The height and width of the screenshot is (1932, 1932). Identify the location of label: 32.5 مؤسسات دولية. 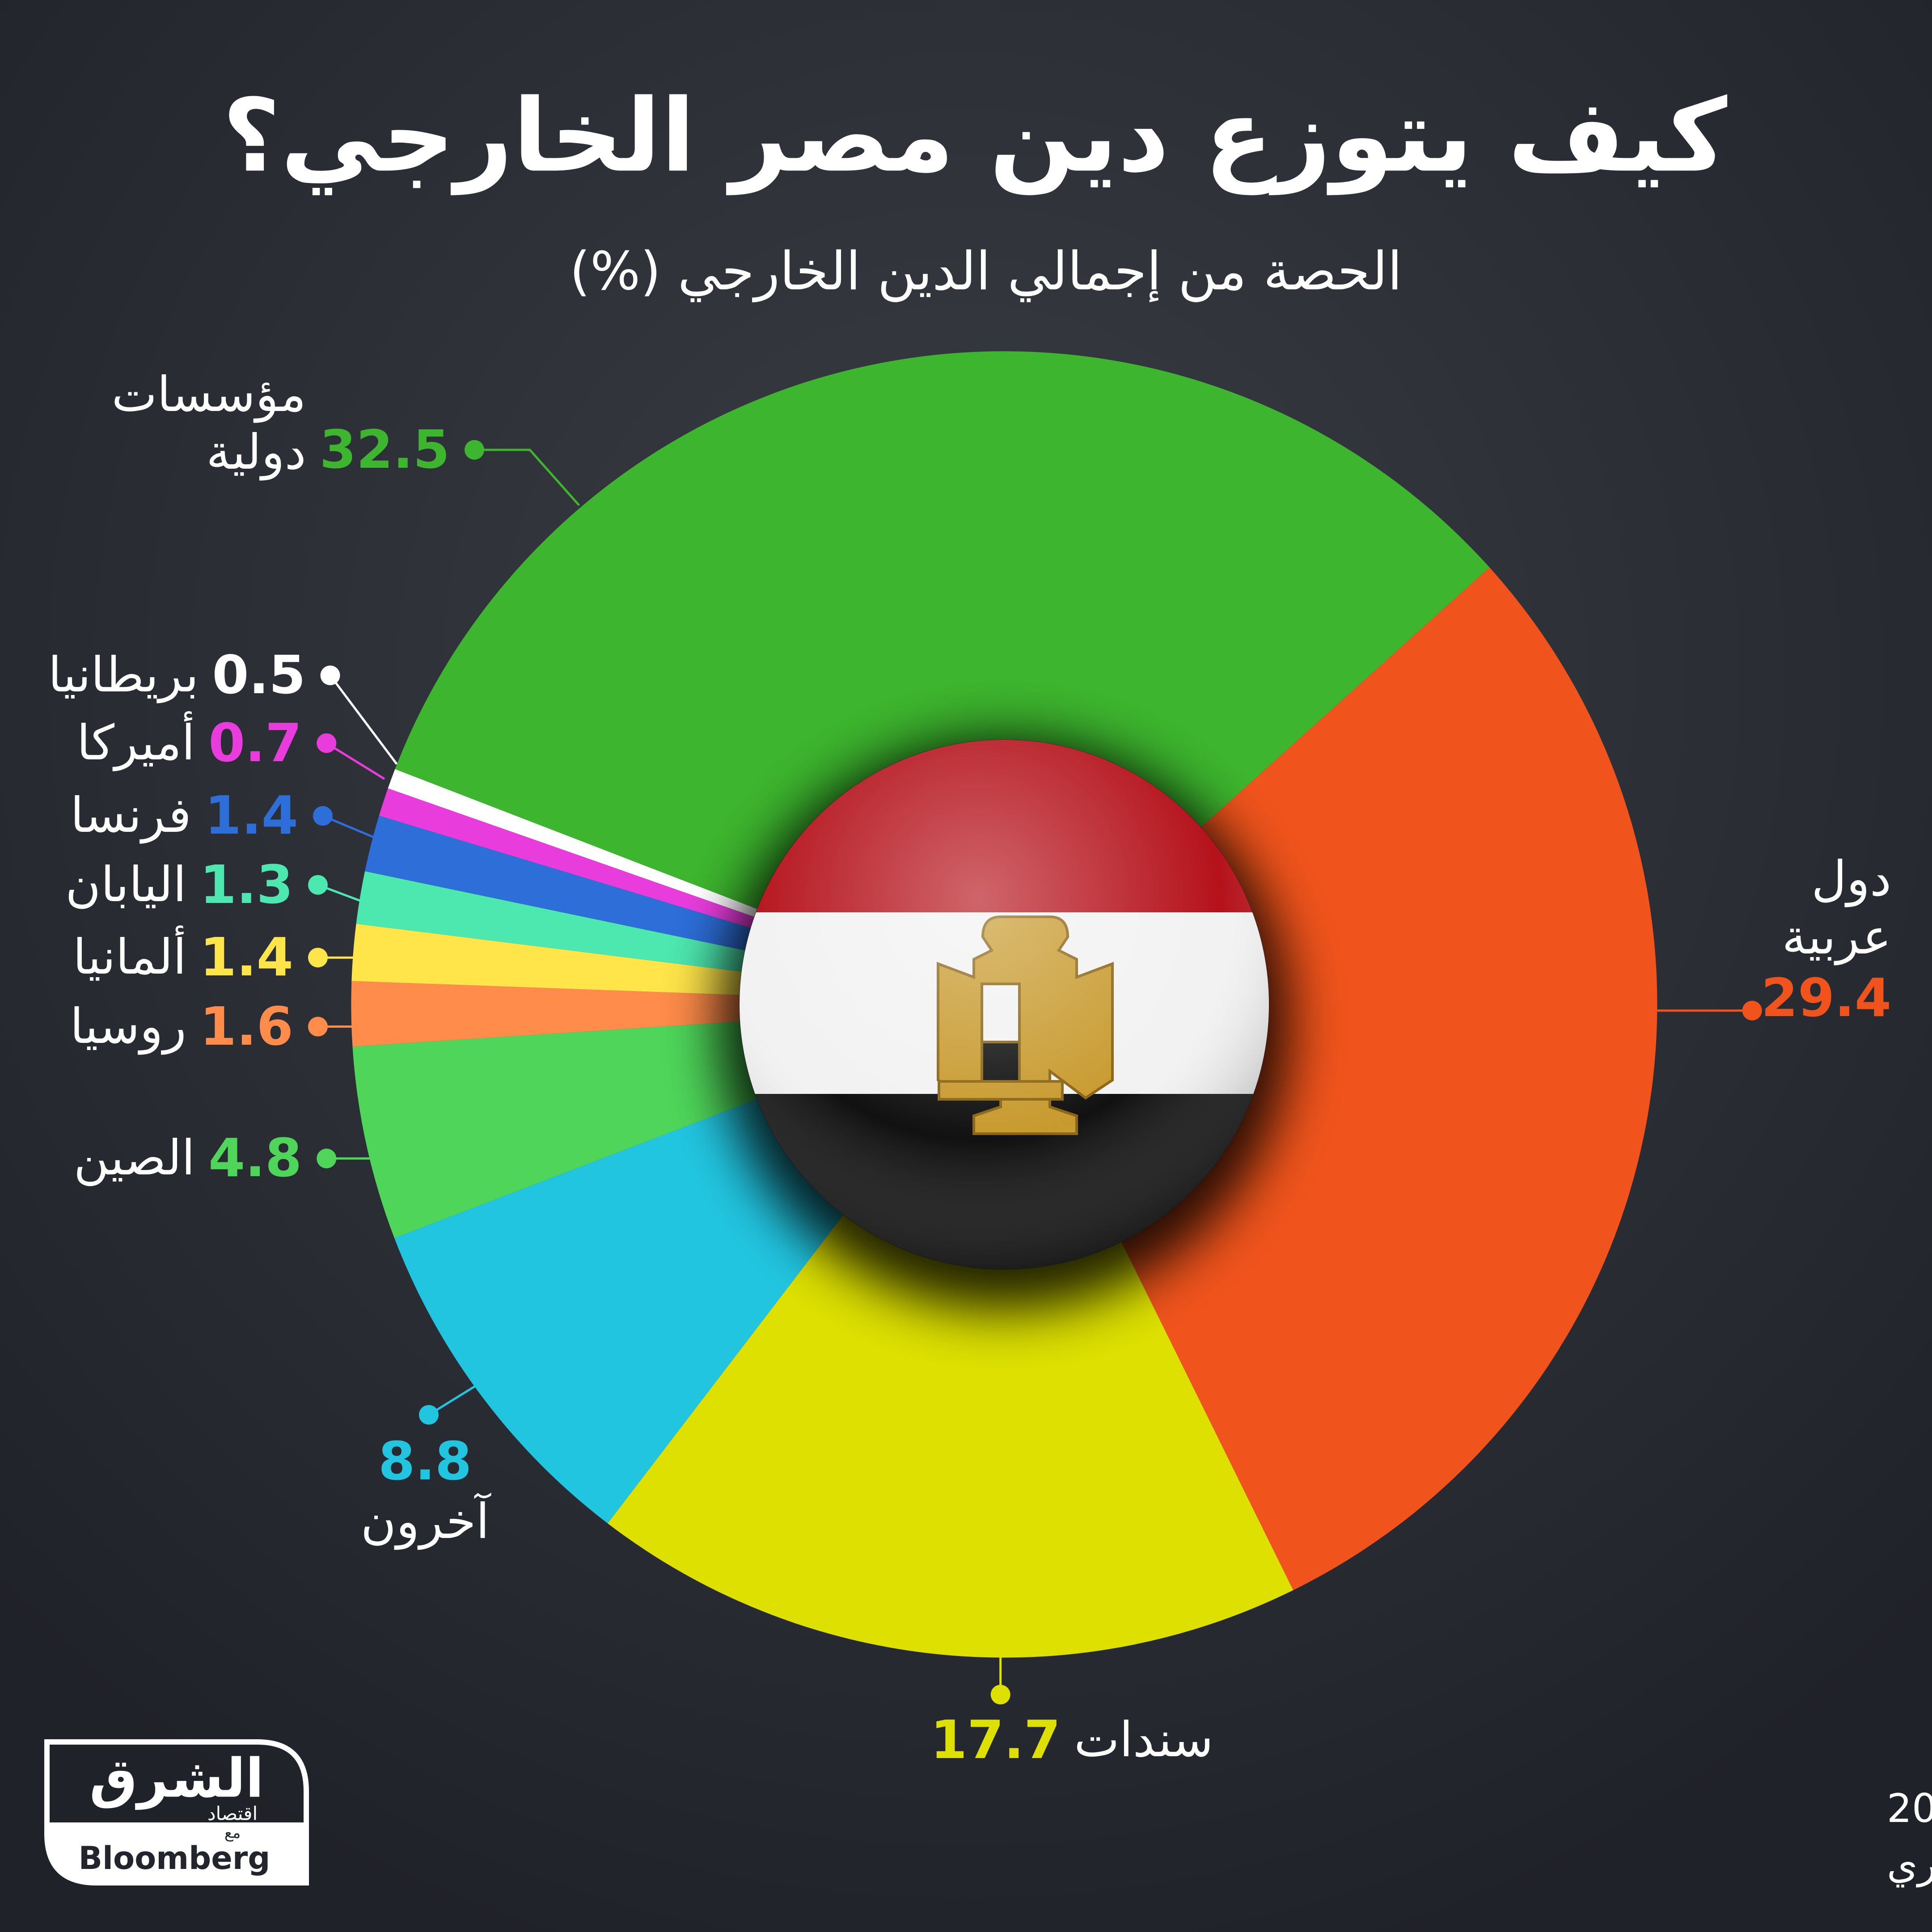
(255, 424).